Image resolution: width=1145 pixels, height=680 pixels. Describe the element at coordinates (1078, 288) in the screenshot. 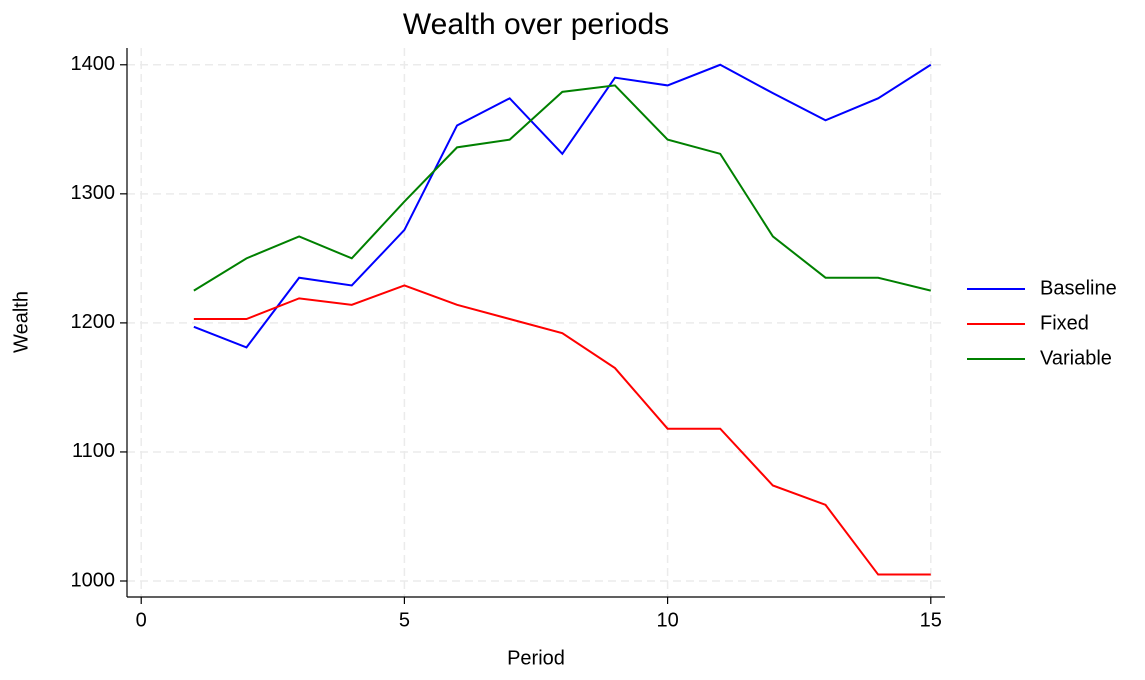

I see `legend-label: Baseline` at that location.